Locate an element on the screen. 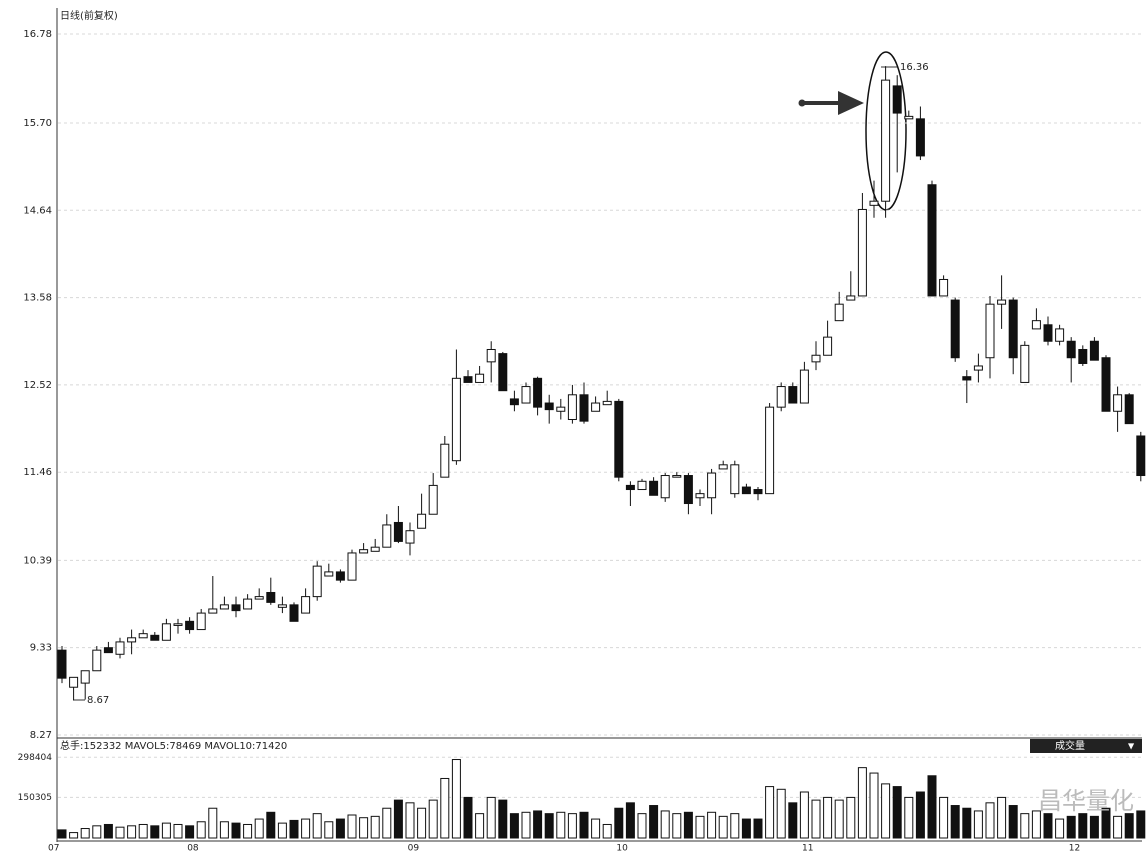 The height and width of the screenshot is (854, 1146). high-label: 16.36 is located at coordinates (914, 67).